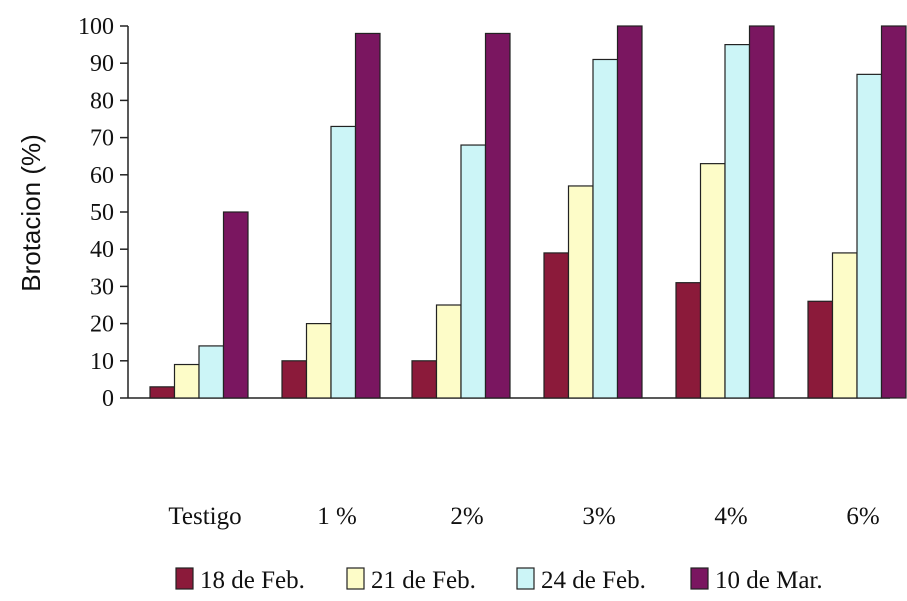 This screenshot has height=601, width=907. What do you see at coordinates (252, 580) in the screenshot?
I see `legend-label: 18 de Feb.` at bounding box center [252, 580].